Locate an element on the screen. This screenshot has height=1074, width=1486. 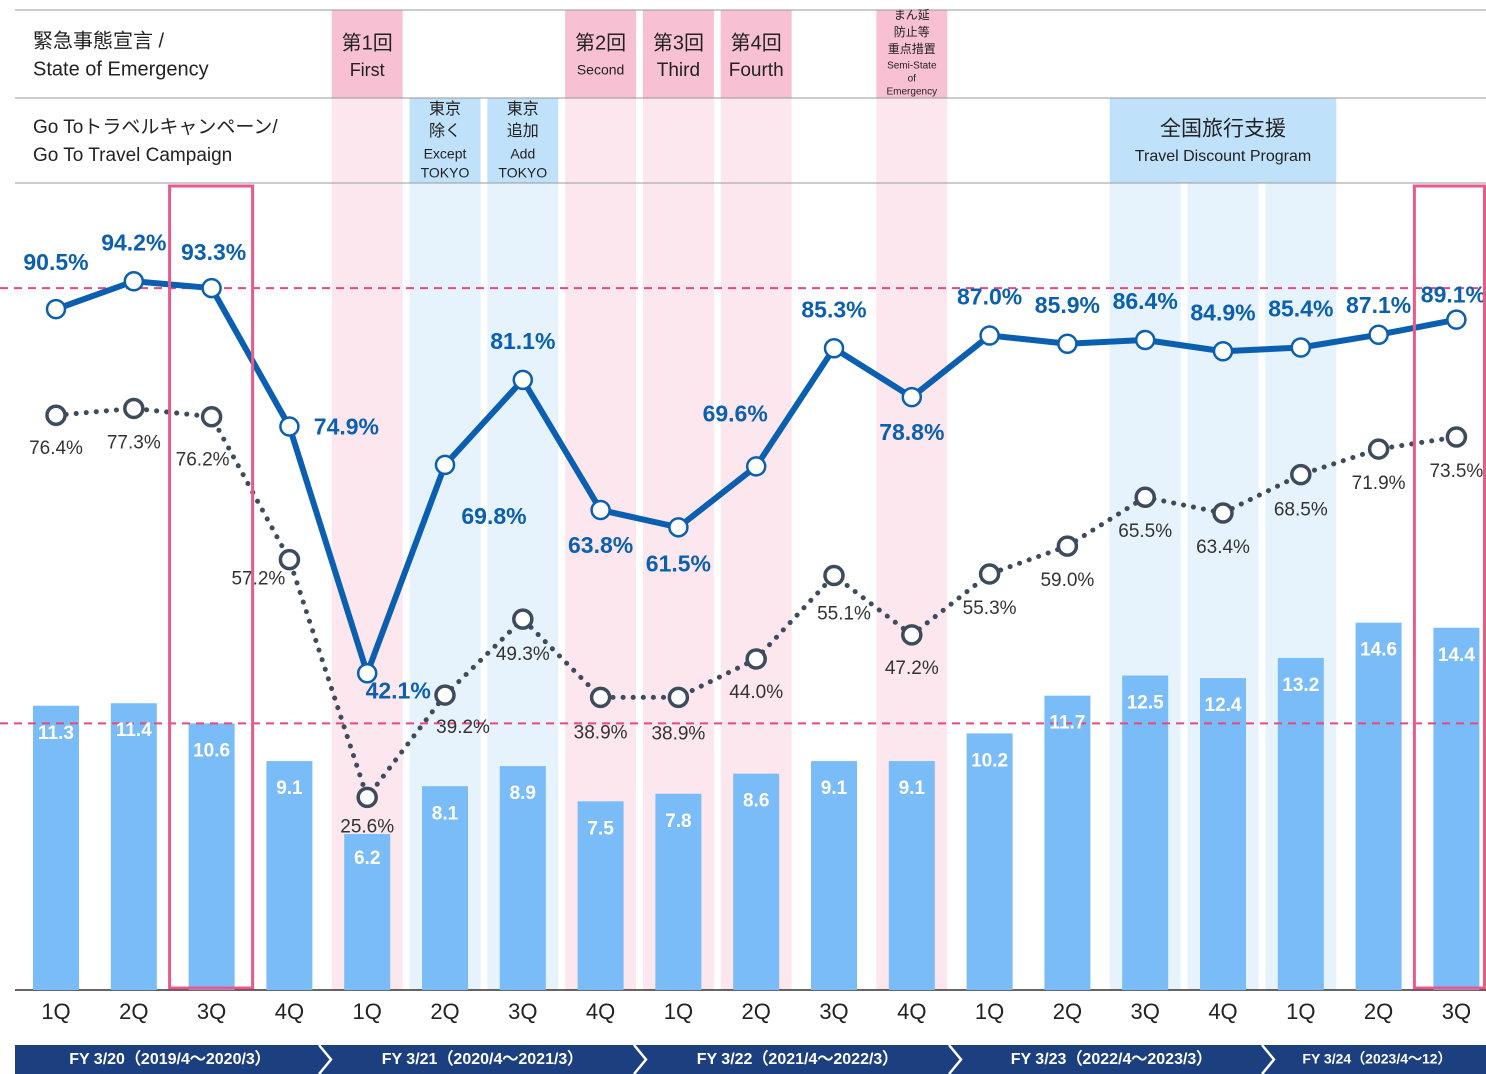
campaign-text: 全国旅行支援 is located at coordinates (1223, 129).